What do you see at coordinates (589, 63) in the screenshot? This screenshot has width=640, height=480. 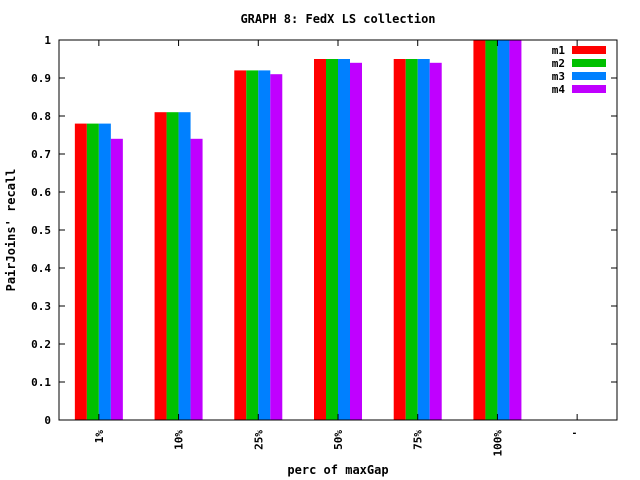 I see `legend-swatch-m2` at bounding box center [589, 63].